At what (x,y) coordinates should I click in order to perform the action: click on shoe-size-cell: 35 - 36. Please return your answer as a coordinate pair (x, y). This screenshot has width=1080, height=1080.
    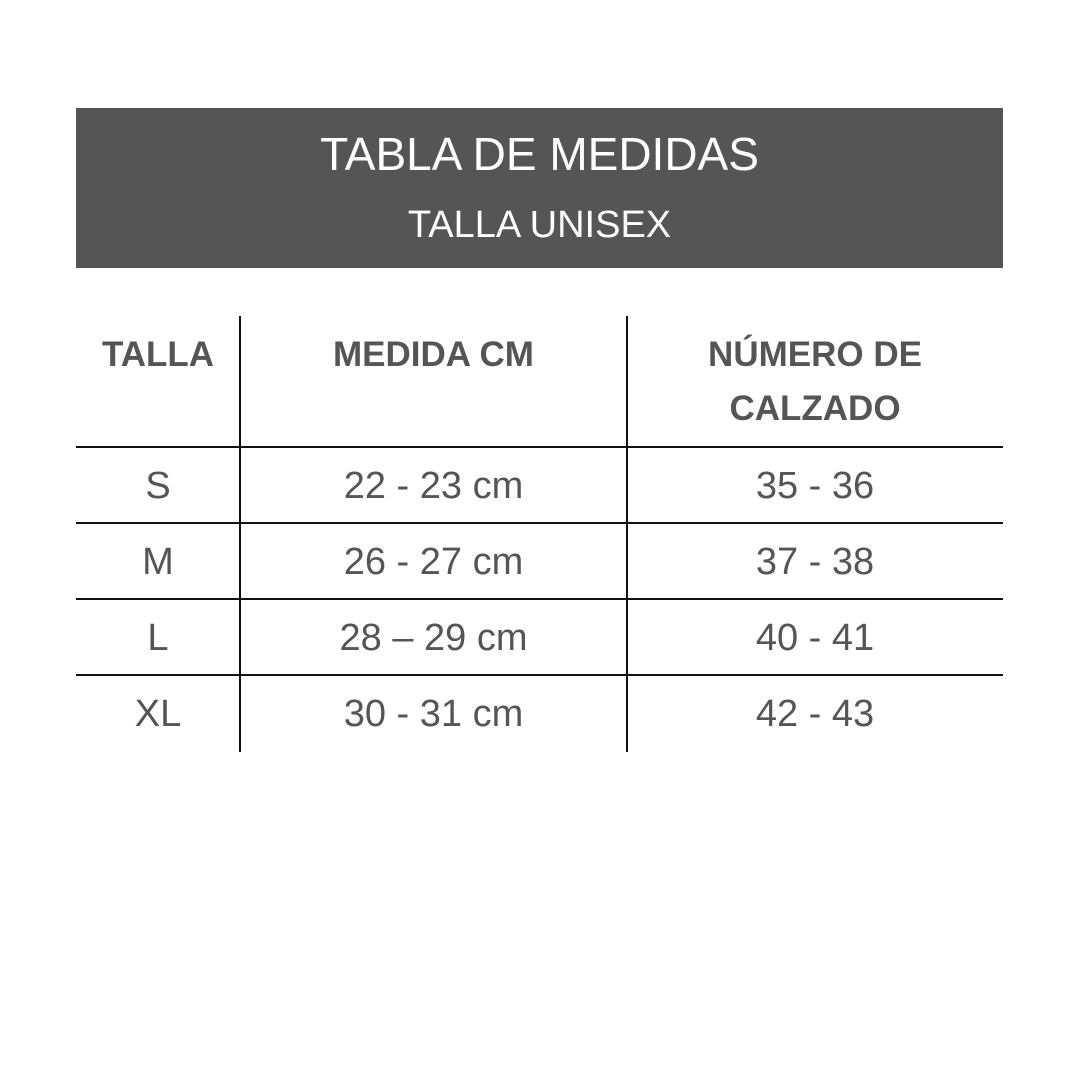
    Looking at the image, I should click on (815, 486).